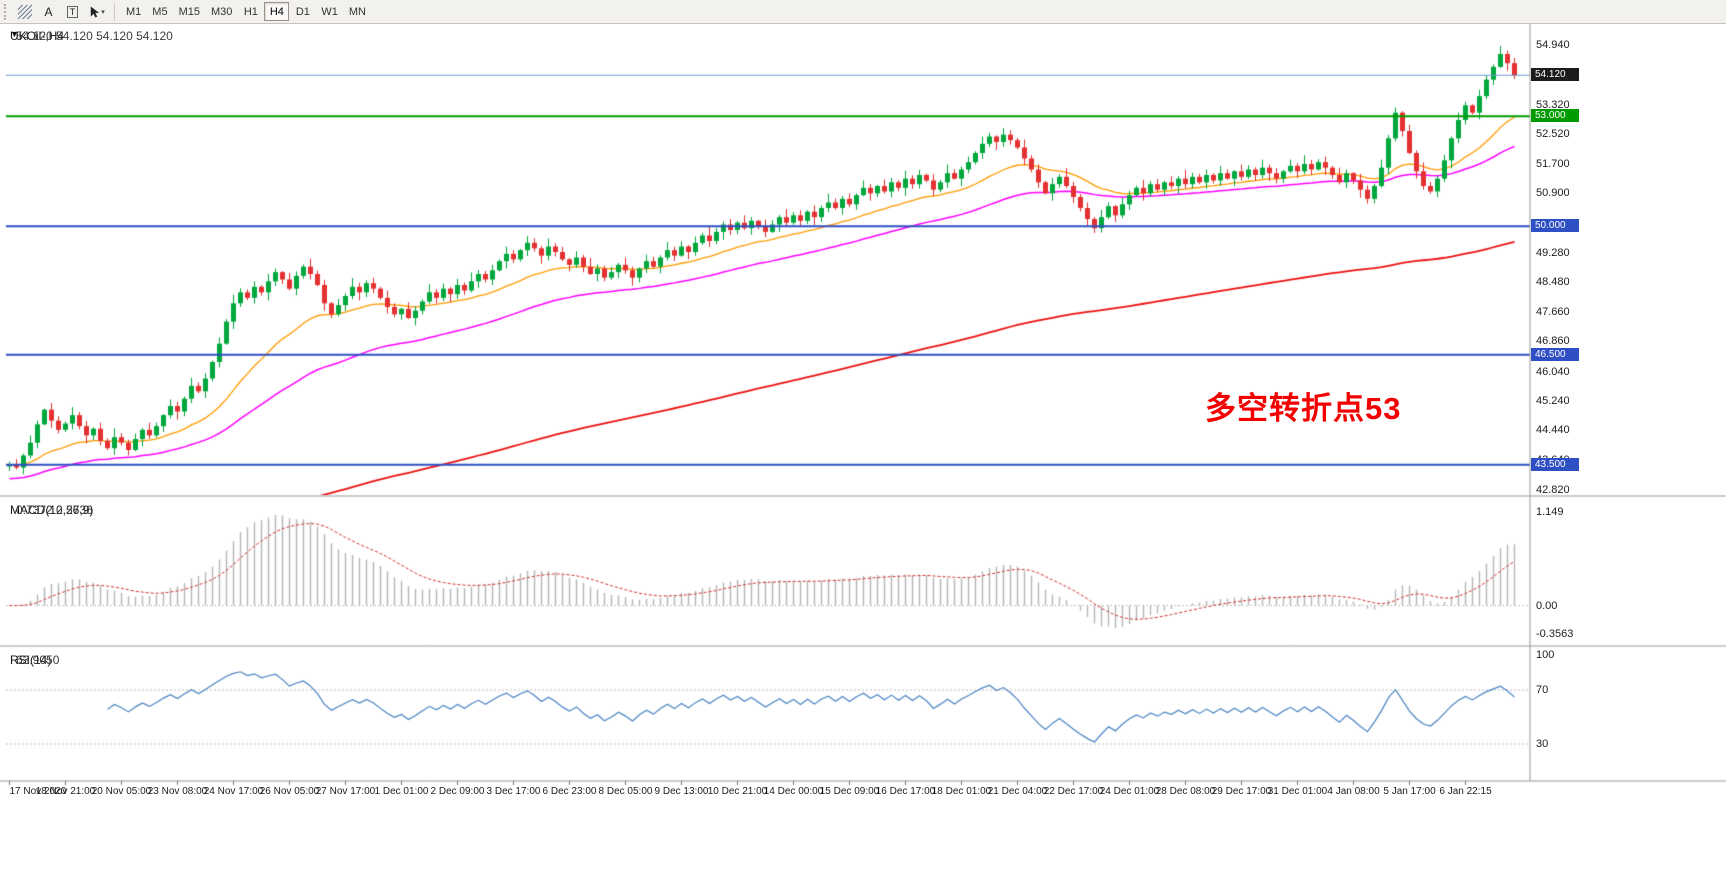 The width and height of the screenshot is (1726, 887). What do you see at coordinates (103, 12) in the screenshot?
I see `chevron-down-icon: ▾` at bounding box center [103, 12].